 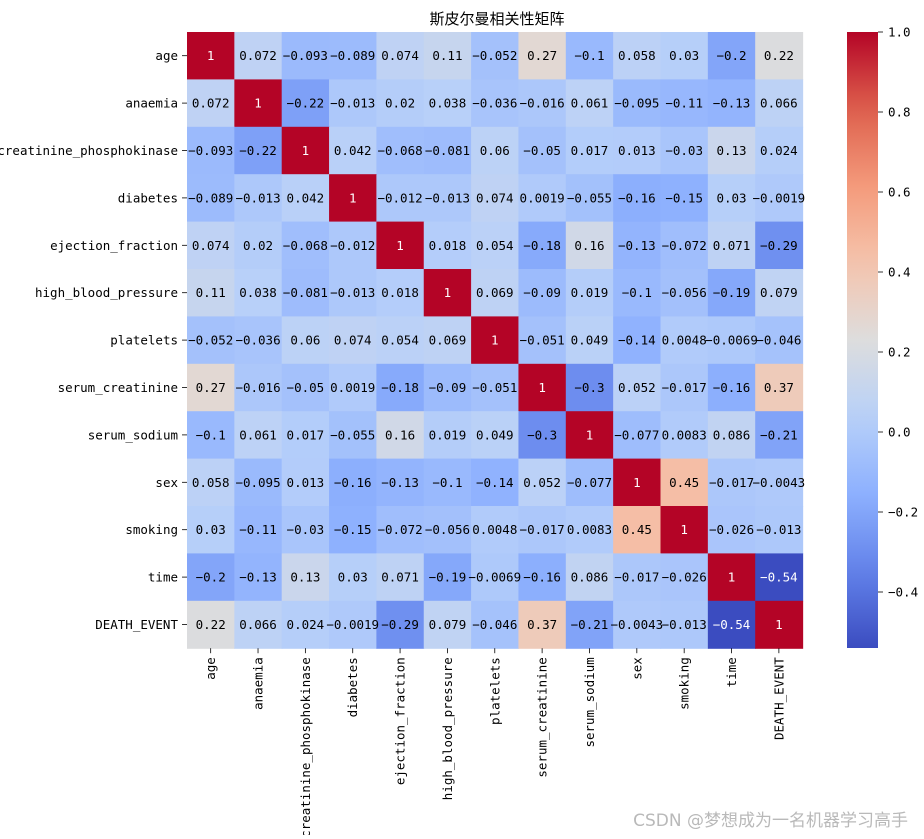 What do you see at coordinates (151, 529) in the screenshot?
I see `y-tick-label: smoking` at bounding box center [151, 529].